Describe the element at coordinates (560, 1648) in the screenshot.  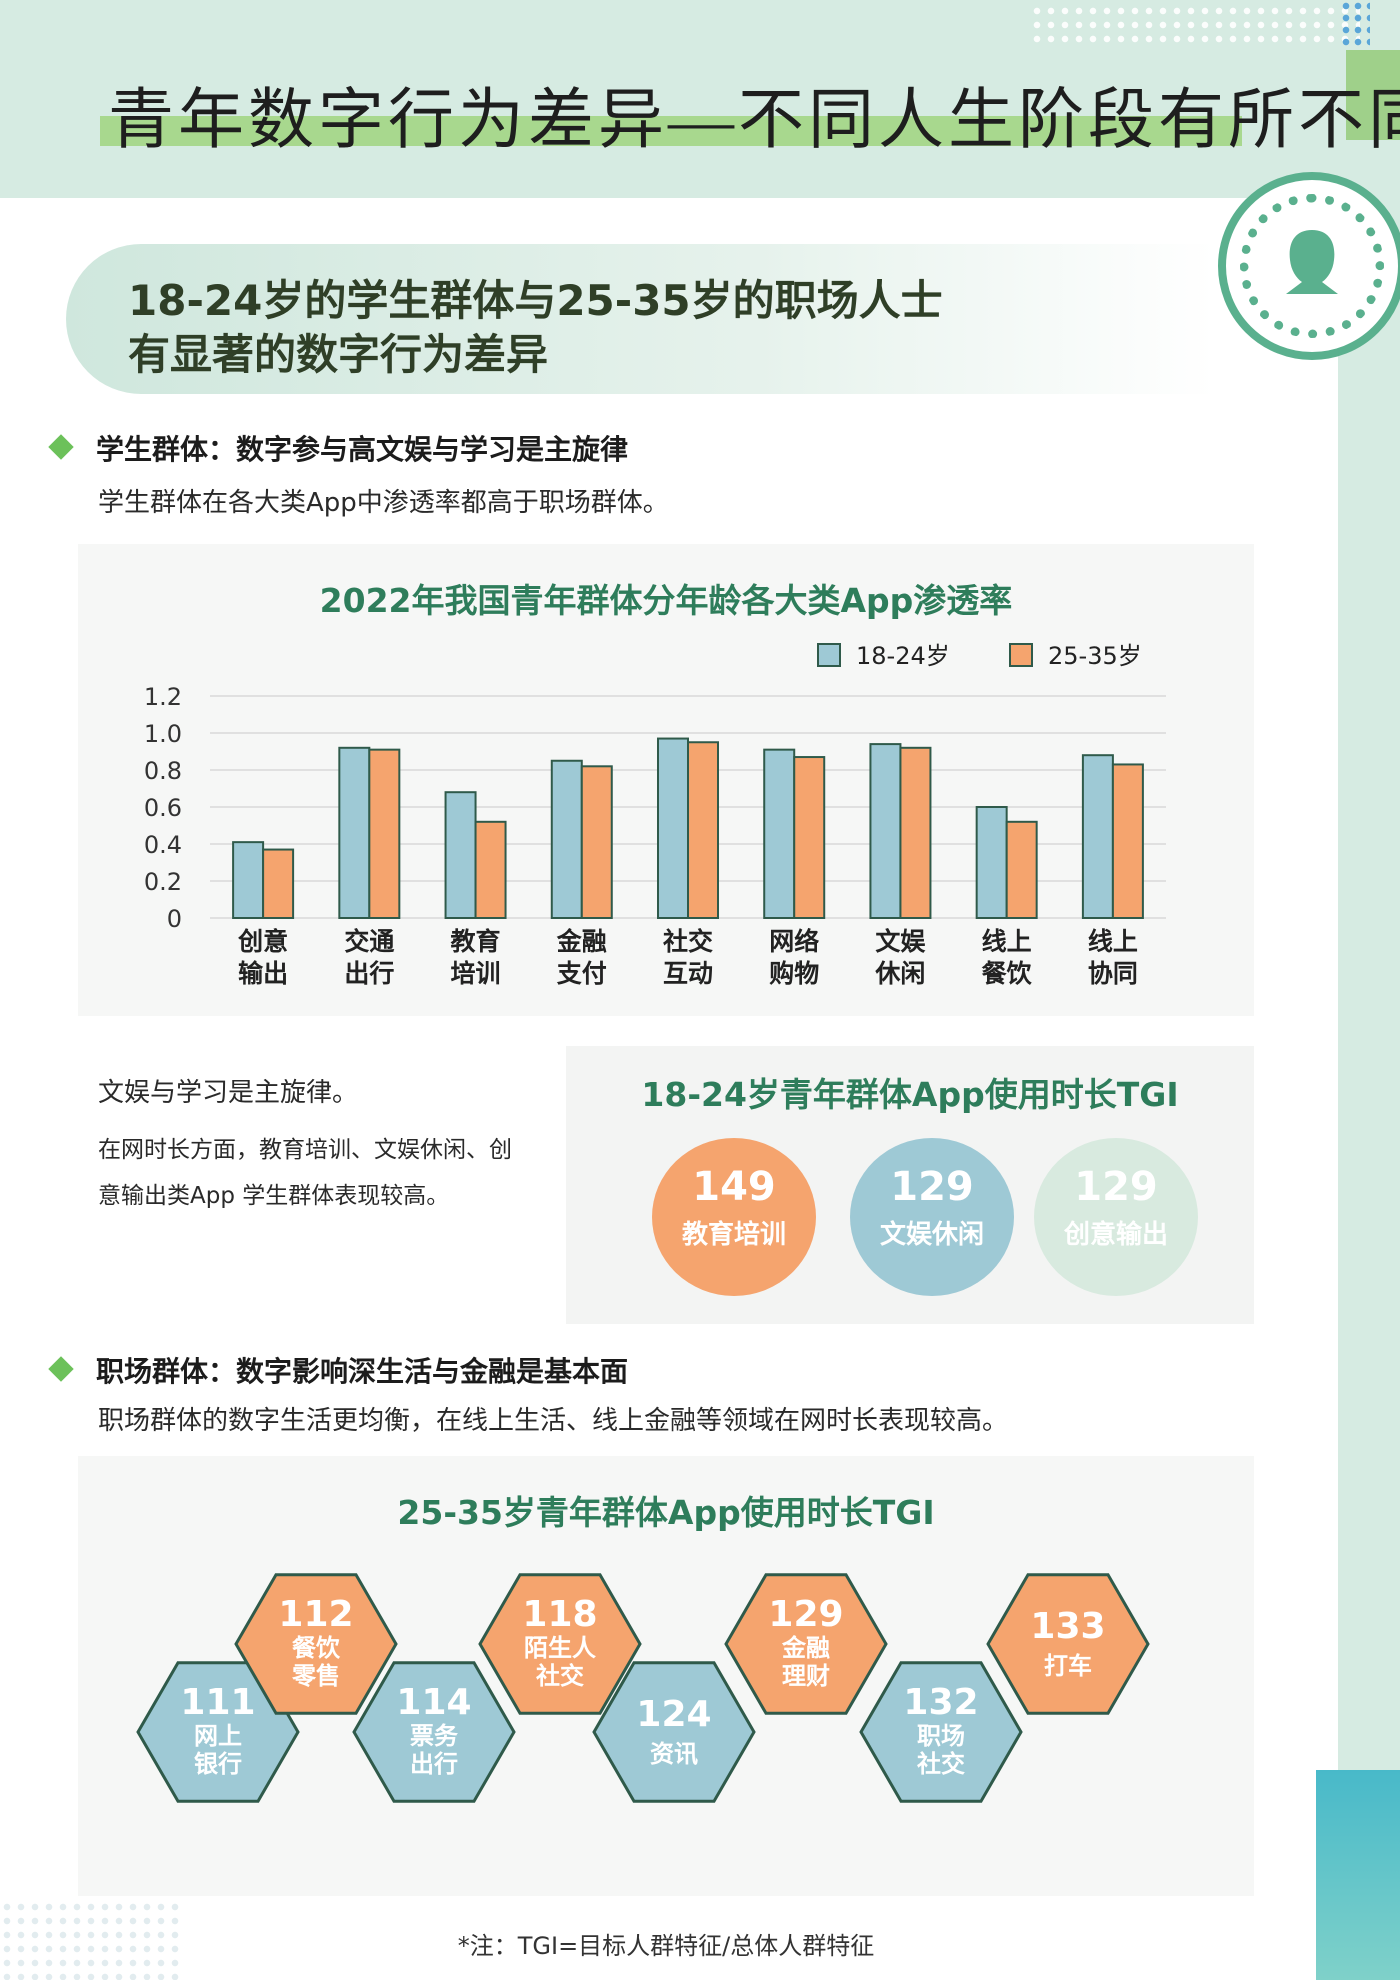
I see `tgi-label: 陌生人` at that location.